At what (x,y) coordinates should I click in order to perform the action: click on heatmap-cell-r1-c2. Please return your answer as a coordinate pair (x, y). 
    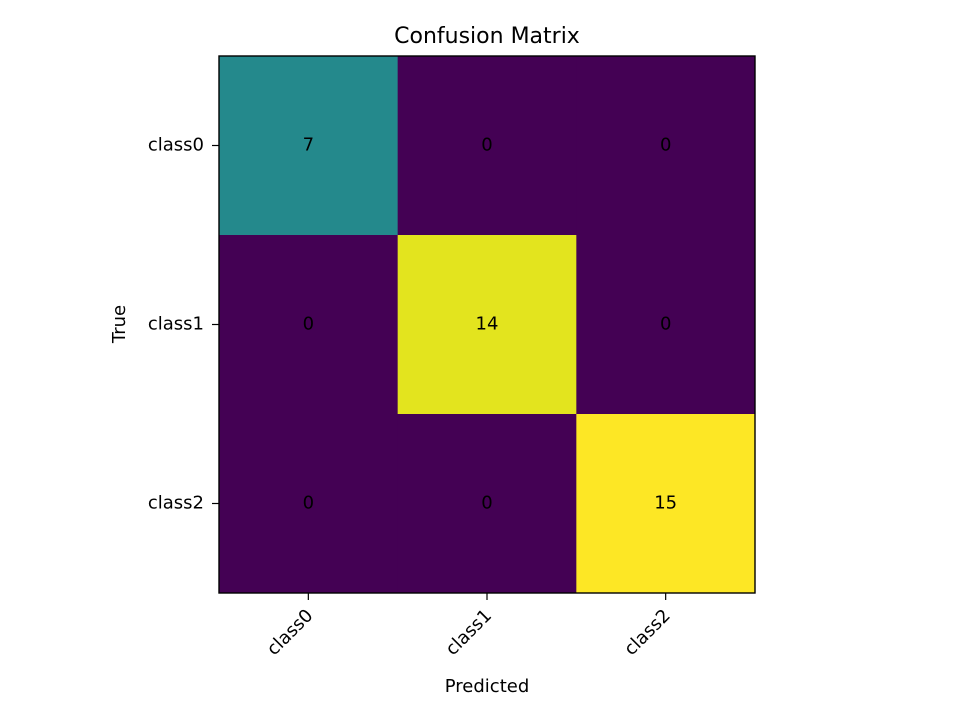
    Looking at the image, I should click on (666, 325).